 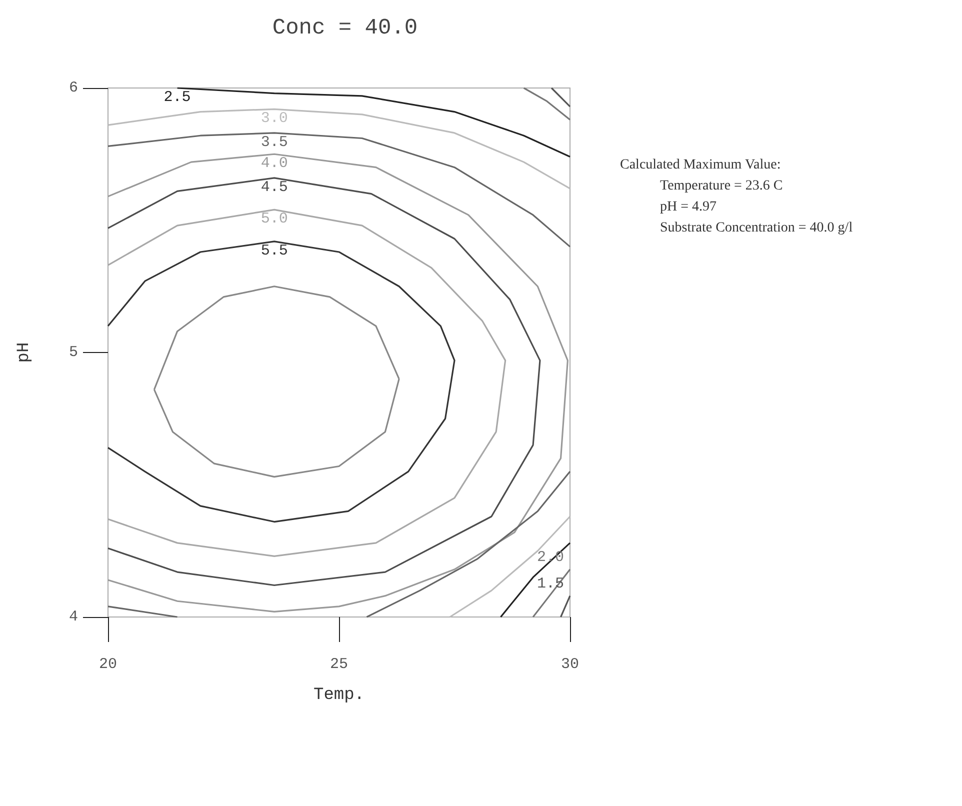 What do you see at coordinates (756, 228) in the screenshot?
I see `text: Substrate Concentration = 40.0 g/l` at bounding box center [756, 228].